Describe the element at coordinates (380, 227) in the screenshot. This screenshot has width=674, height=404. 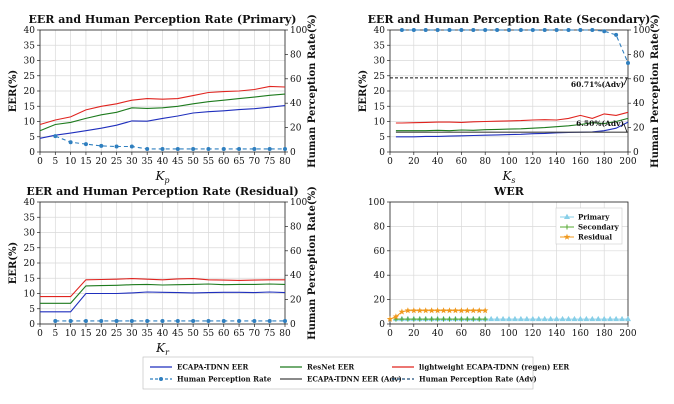
I see `y-tick-label: 80` at that location.